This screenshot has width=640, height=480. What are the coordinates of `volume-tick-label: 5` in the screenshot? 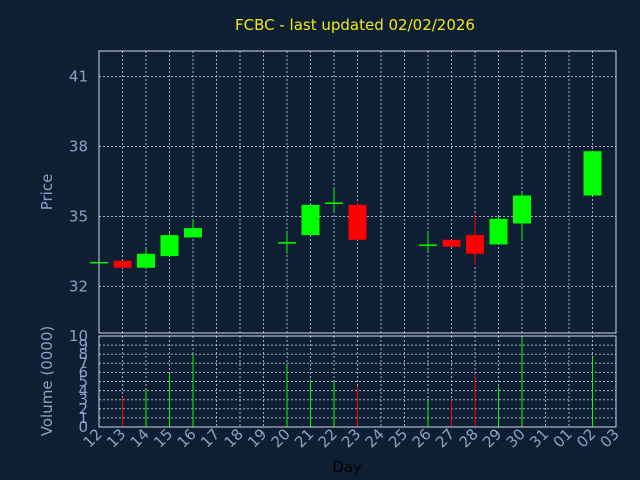 It's located at (83, 382).